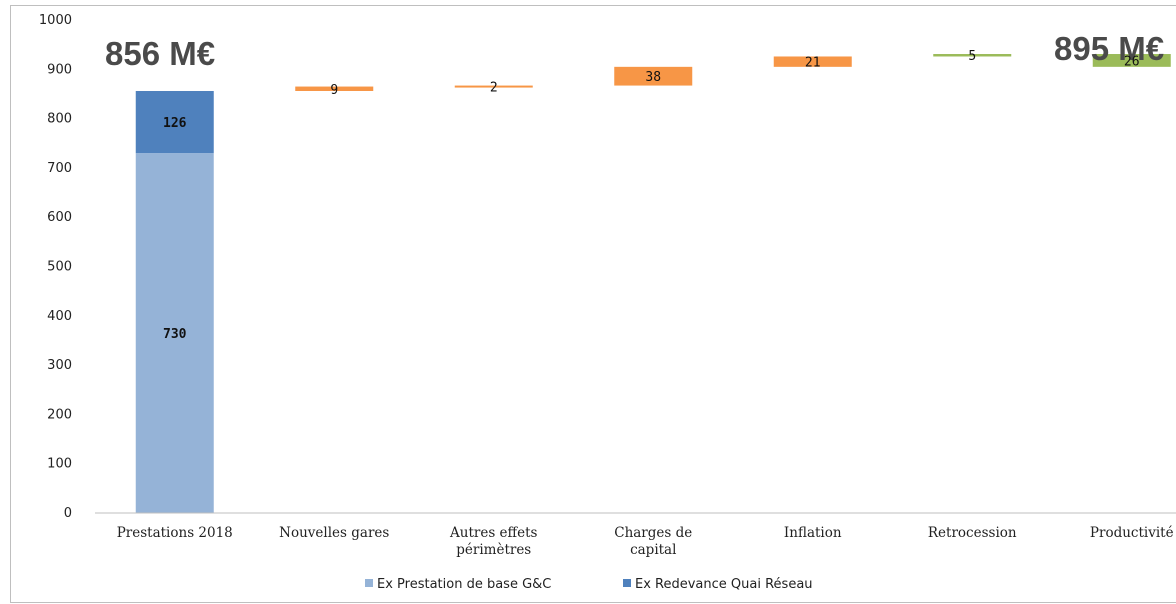 The image size is (1176, 604). What do you see at coordinates (1132, 533) in the screenshot?
I see `x-tick-label: Productivité` at bounding box center [1132, 533].